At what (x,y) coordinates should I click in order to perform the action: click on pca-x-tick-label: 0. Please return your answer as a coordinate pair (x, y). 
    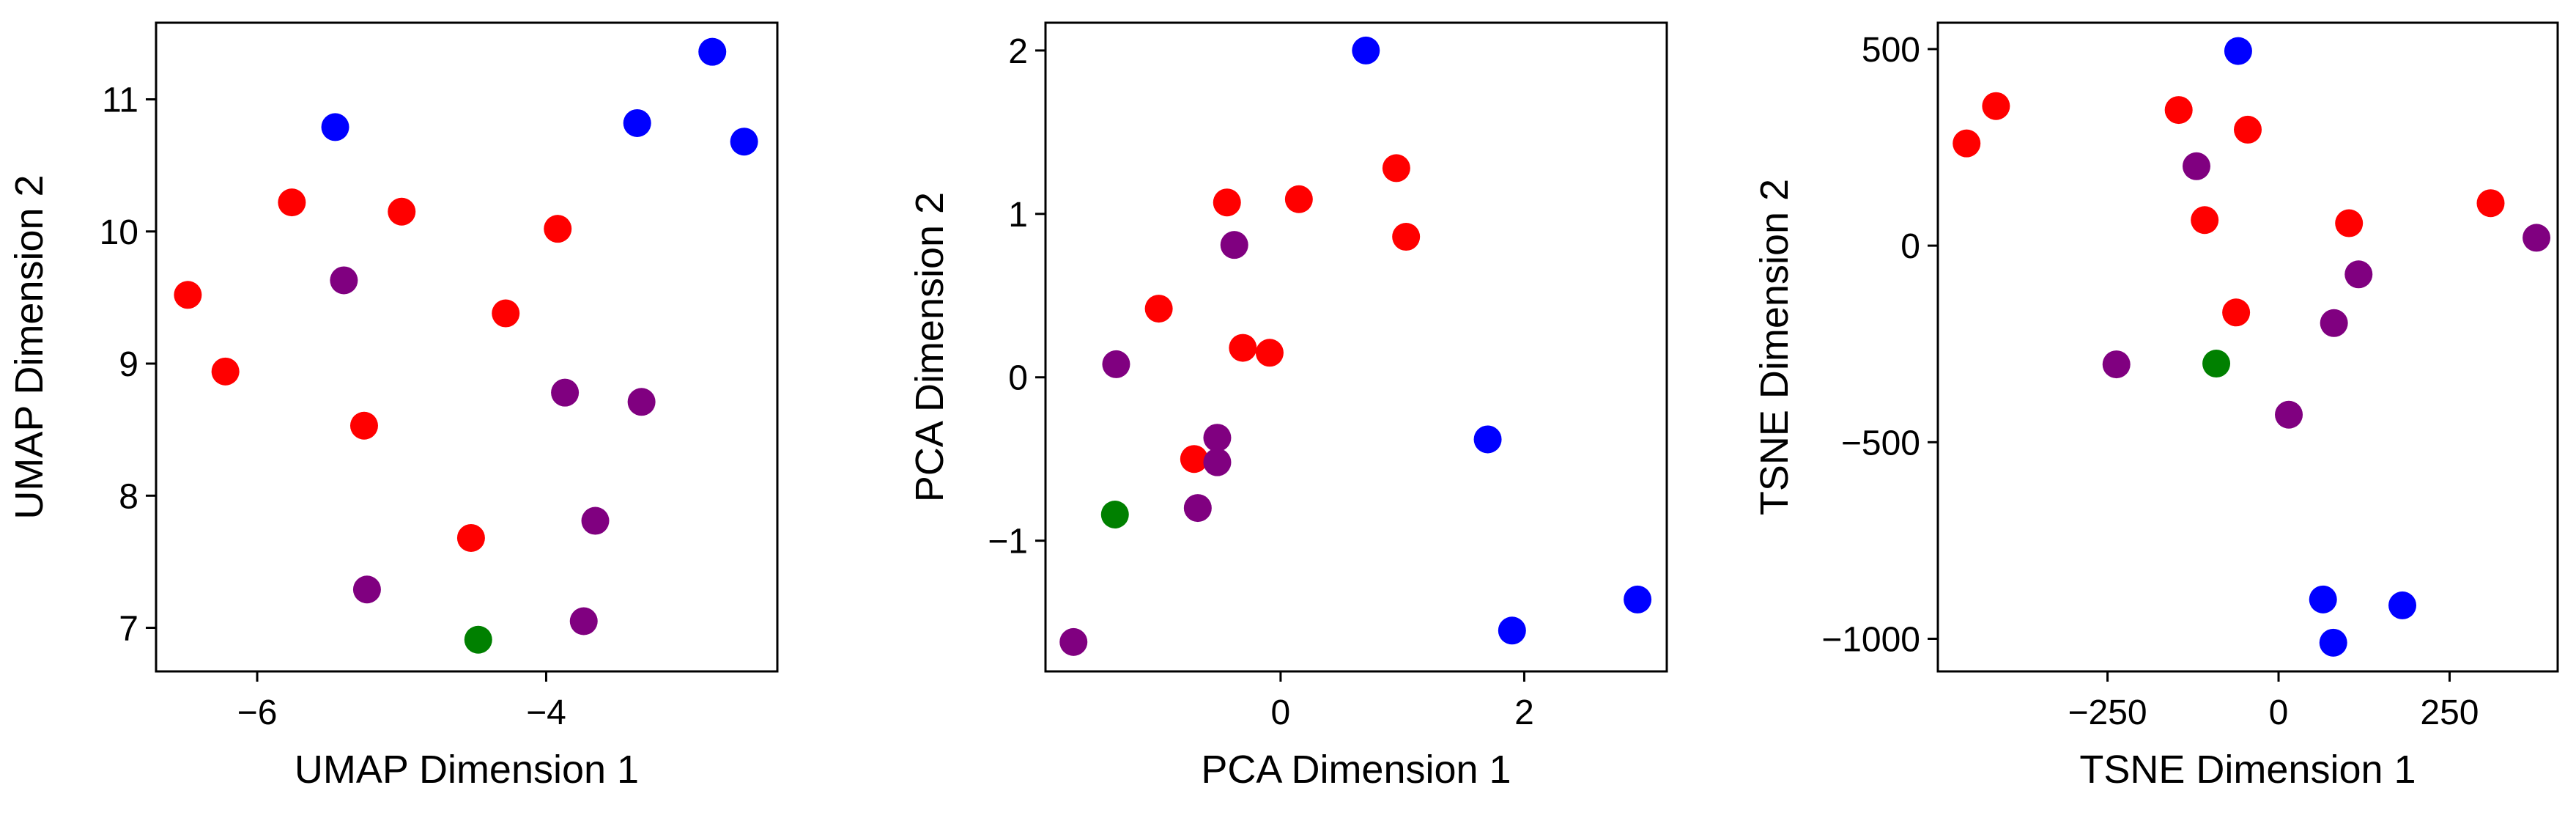
    Looking at the image, I should click on (1281, 712).